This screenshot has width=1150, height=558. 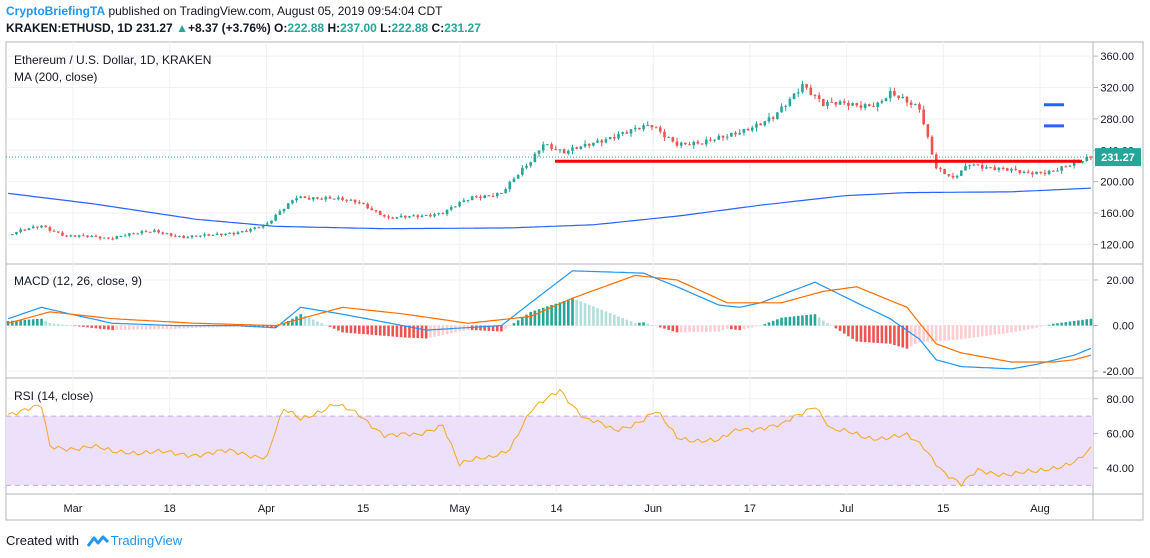 I want to click on open-label: O:, so click(x=281, y=28).